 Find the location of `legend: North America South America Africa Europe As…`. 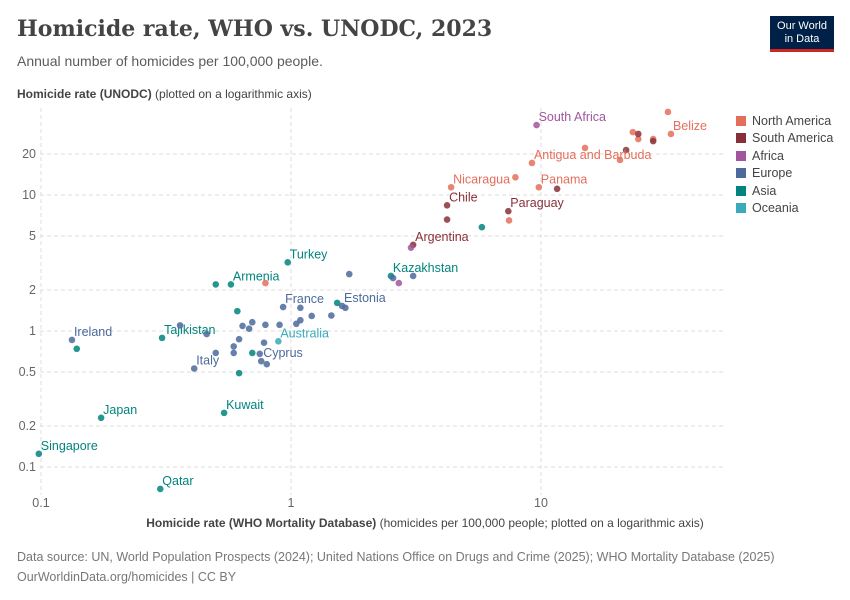

legend: North America South America Africa Europe As… is located at coordinates (784, 164).